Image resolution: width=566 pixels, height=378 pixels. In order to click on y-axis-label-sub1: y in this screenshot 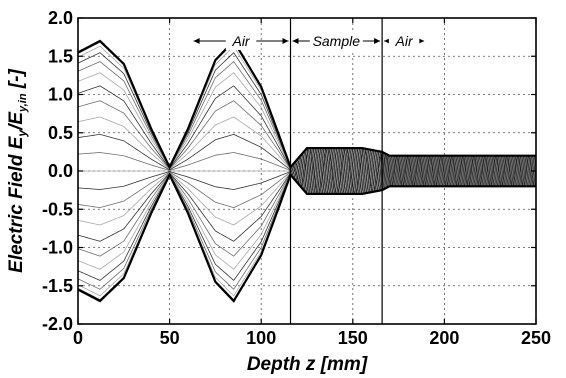, I will do `click(22, 133)`.